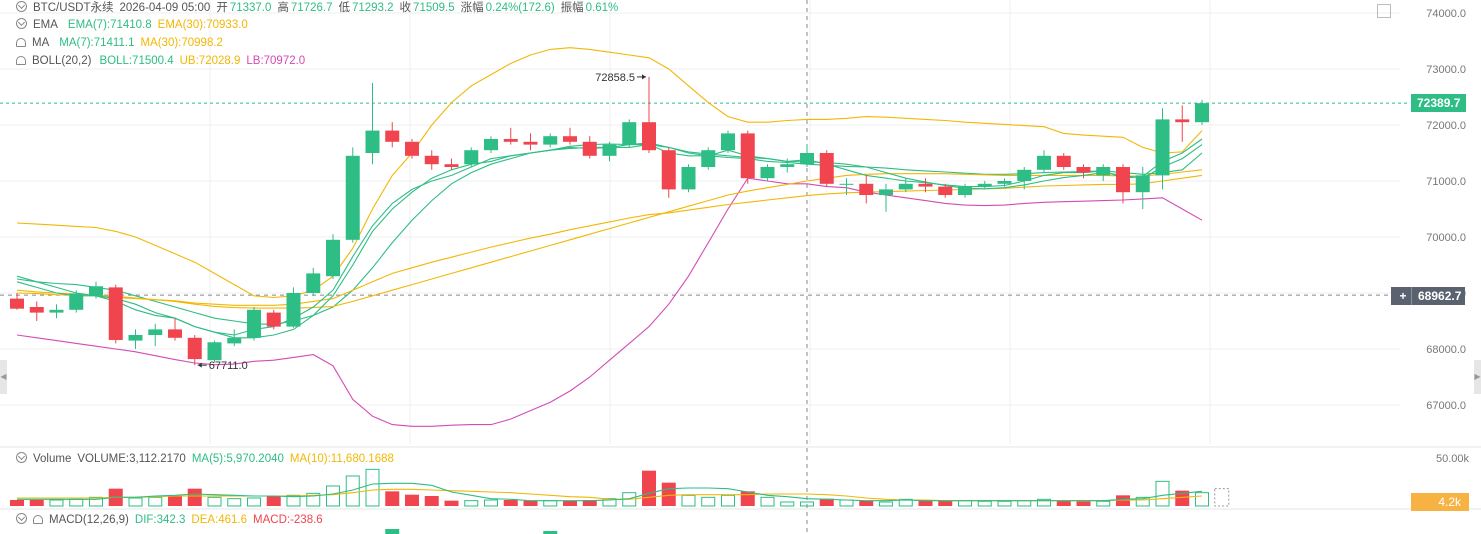 Image resolution: width=1481 pixels, height=534 pixels. I want to click on ema-legend: EMA EMA(7):71410.8 EMA(30):70933.0, so click(135, 25).